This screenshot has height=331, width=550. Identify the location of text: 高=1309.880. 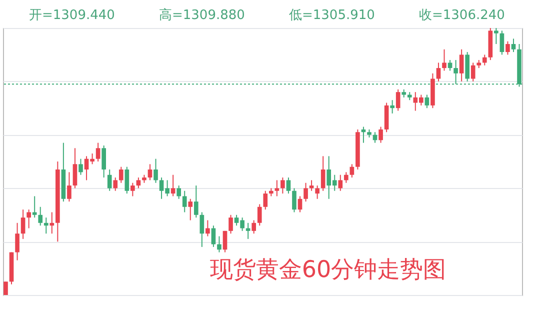
(202, 15).